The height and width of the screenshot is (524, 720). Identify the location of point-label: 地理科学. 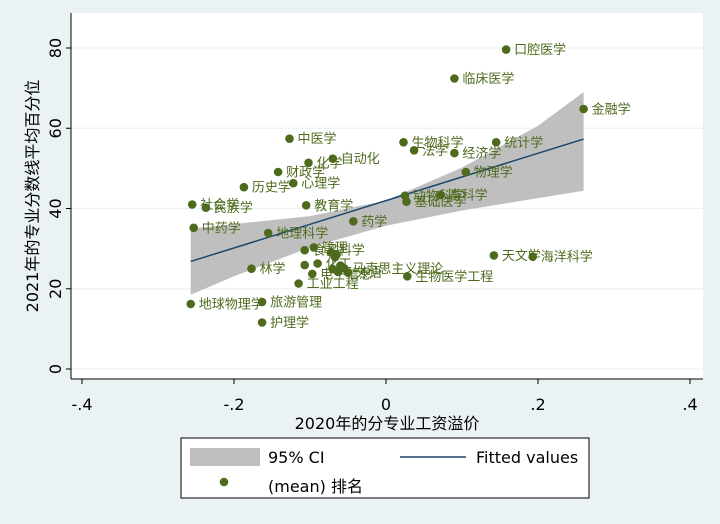
(302, 234).